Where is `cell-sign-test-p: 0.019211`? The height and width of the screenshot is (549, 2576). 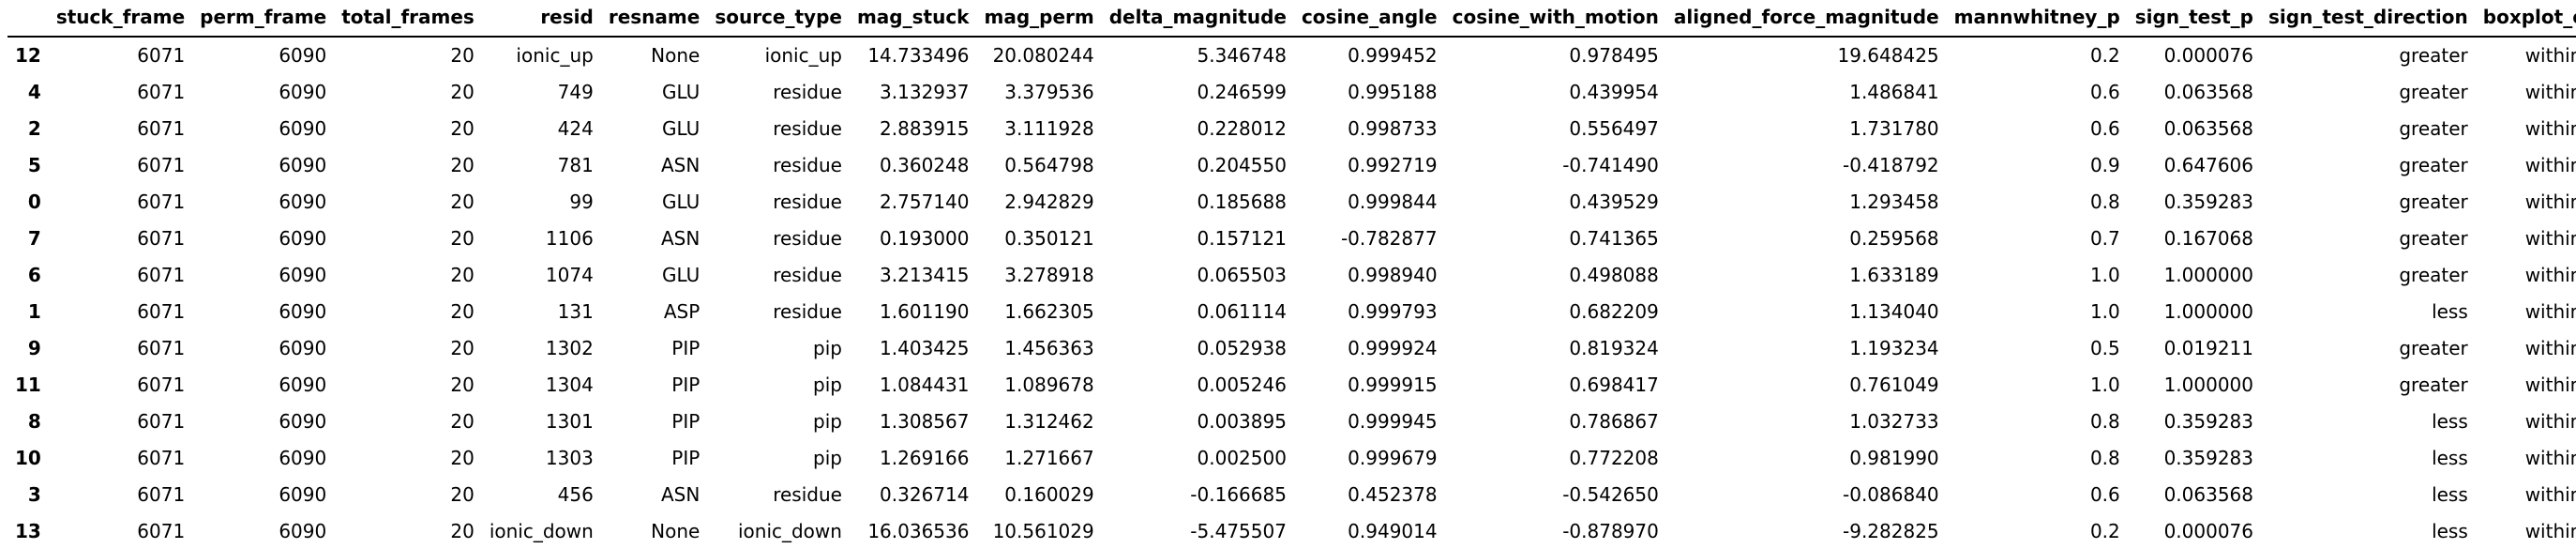 cell-sign-test-p: 0.019211 is located at coordinates (2208, 347).